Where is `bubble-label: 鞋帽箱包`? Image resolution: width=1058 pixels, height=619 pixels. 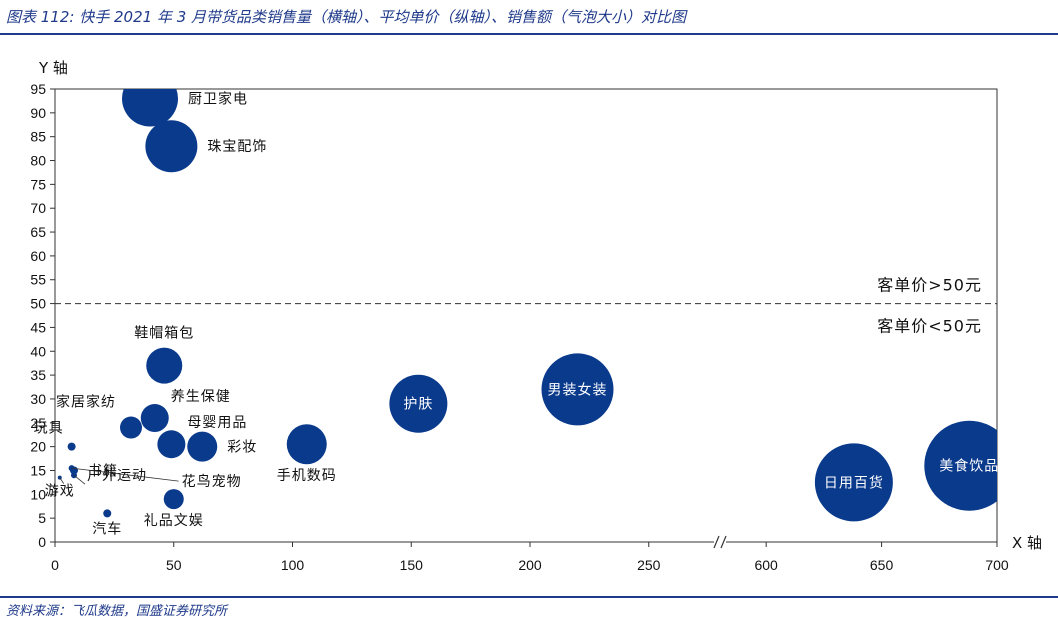
bubble-label: 鞋帽箱包 is located at coordinates (164, 334).